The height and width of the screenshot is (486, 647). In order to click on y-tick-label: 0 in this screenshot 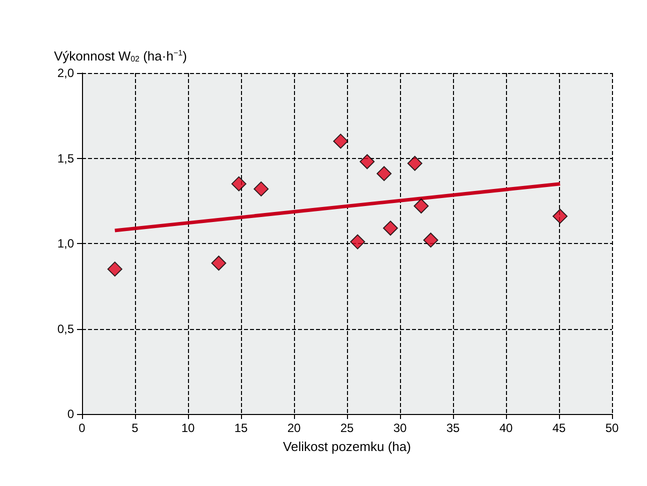, I will do `click(70, 414)`.